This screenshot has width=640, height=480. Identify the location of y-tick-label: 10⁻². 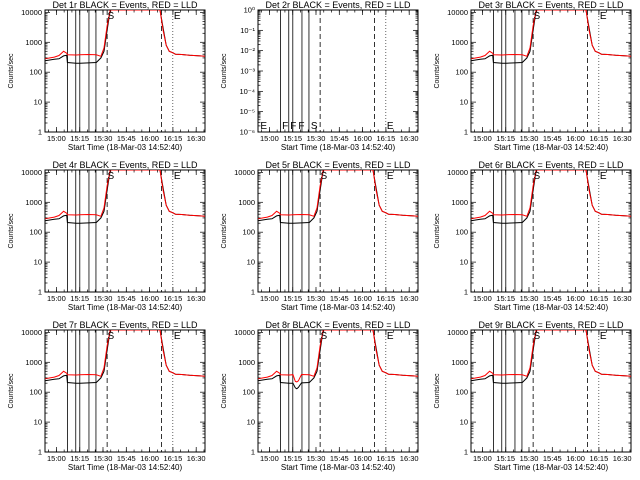
(247, 50).